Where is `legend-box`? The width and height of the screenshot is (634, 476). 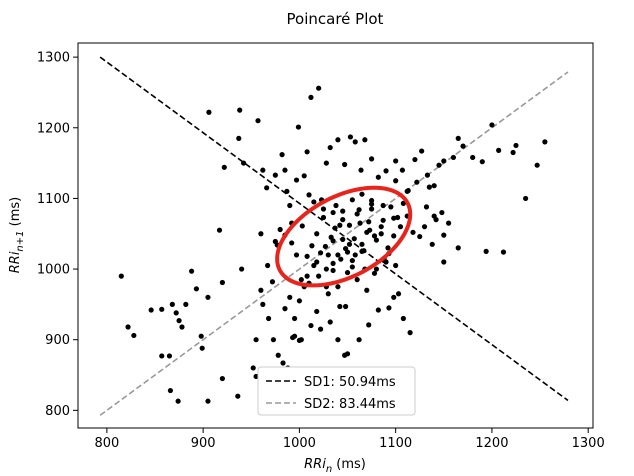 legend-box is located at coordinates (336, 391).